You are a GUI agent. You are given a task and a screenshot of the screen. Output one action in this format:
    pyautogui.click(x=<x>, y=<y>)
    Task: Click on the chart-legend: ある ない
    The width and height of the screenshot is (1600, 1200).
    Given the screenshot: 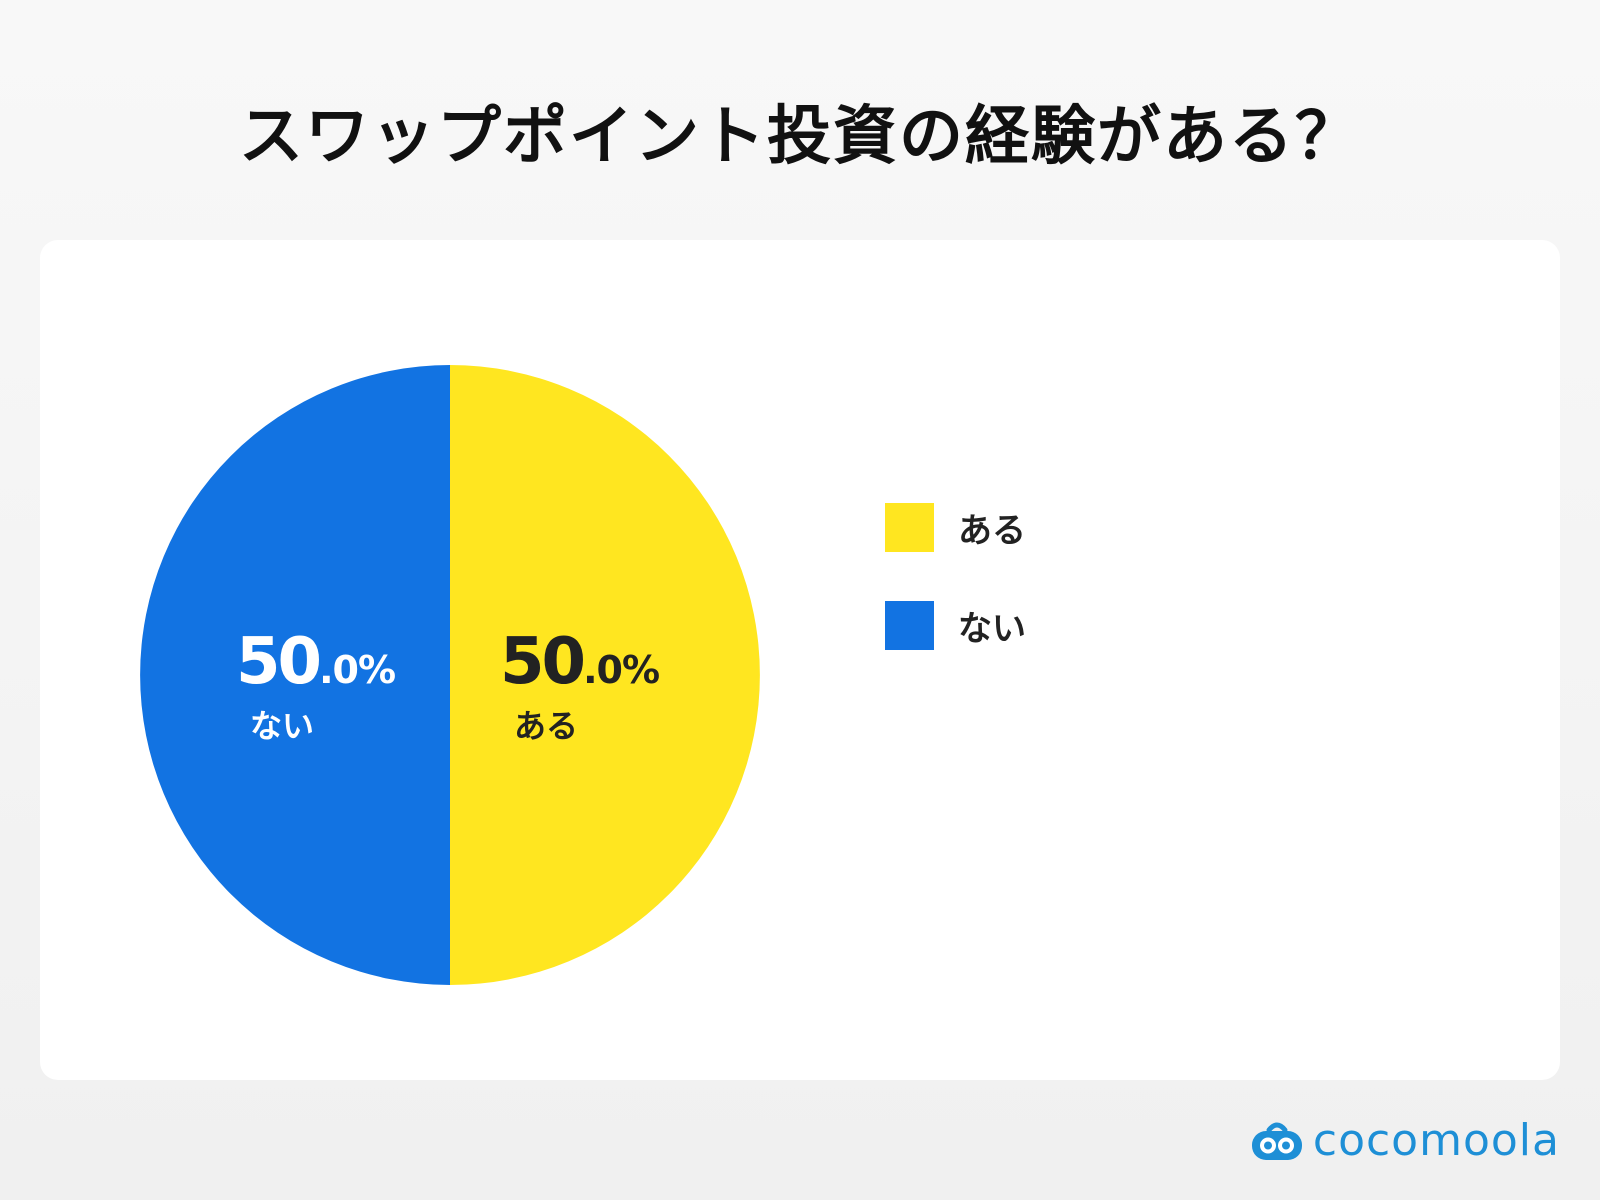 What is the action you would take?
    pyautogui.click(x=955, y=600)
    